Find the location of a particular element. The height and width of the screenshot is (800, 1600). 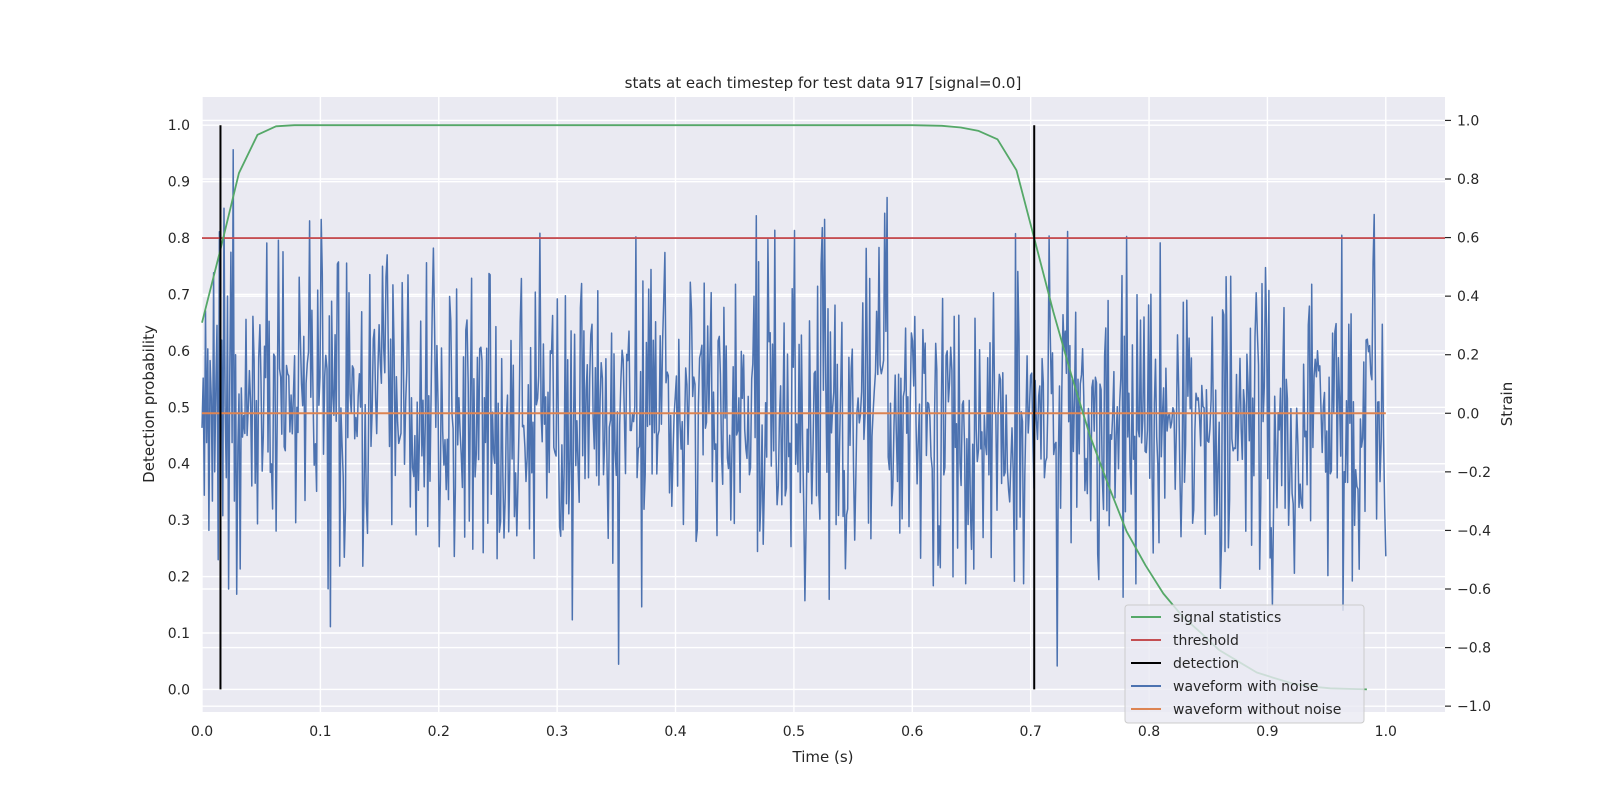

y-left-tick-label: 0.6 is located at coordinates (179, 352).